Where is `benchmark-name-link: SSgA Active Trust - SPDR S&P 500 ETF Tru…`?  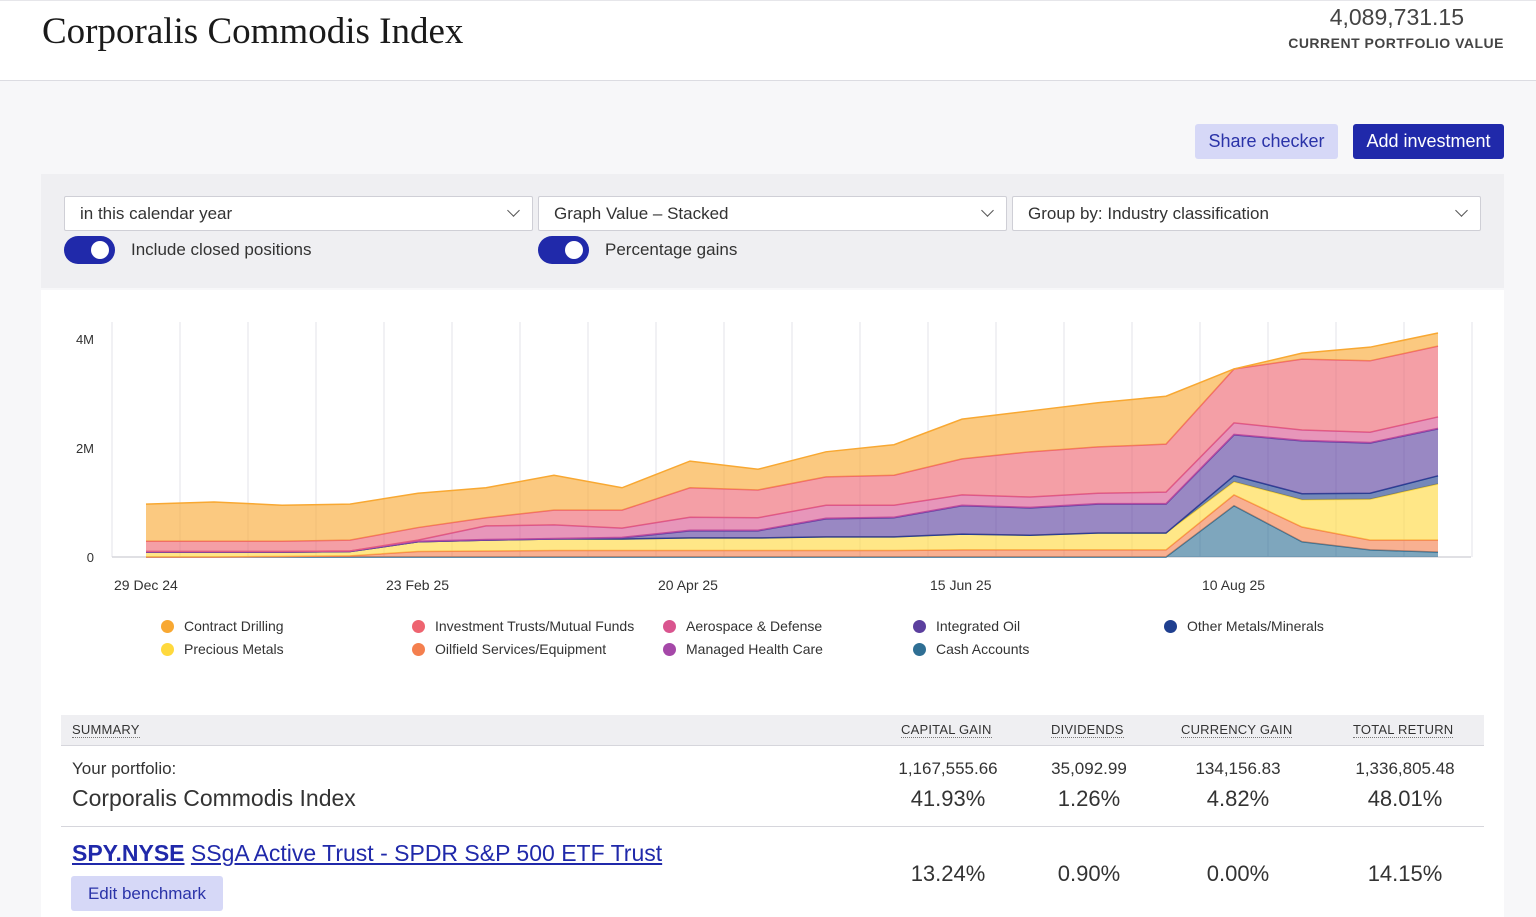 benchmark-name-link: SSgA Active Trust - SPDR S&P 500 ETF Tru… is located at coordinates (426, 853).